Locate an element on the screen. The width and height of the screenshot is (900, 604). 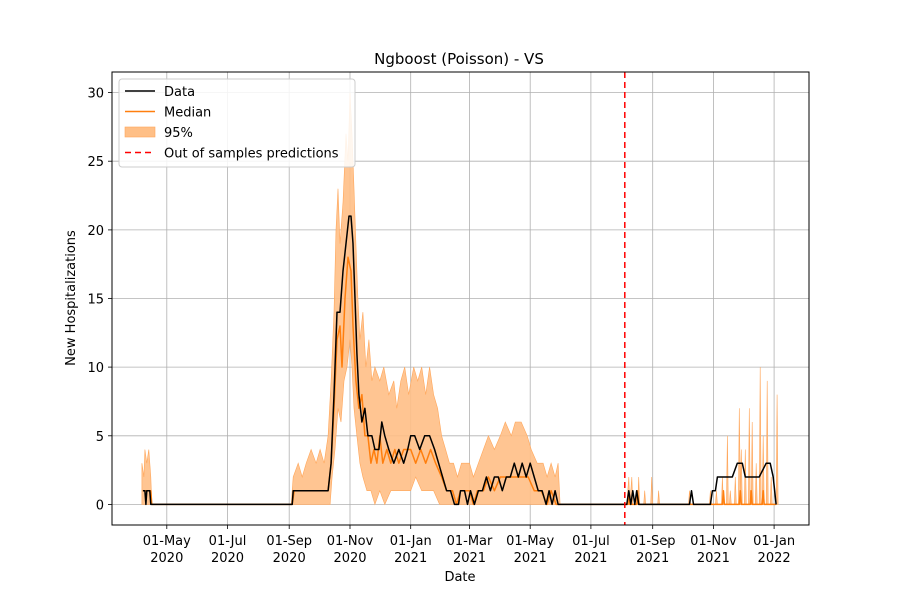
x-tick-label: 01-Mar is located at coordinates (470, 541).